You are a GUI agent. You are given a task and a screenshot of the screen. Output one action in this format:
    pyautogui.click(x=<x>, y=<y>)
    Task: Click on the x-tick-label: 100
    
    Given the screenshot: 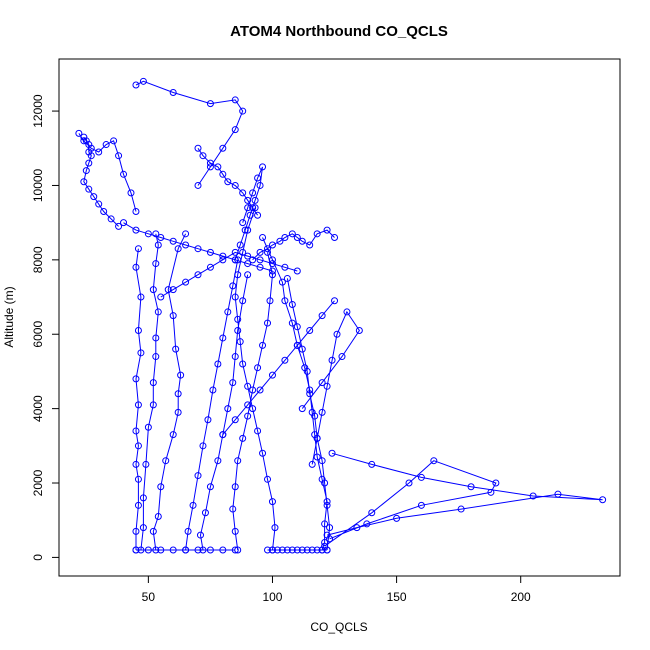 What is the action you would take?
    pyautogui.click(x=272, y=597)
    